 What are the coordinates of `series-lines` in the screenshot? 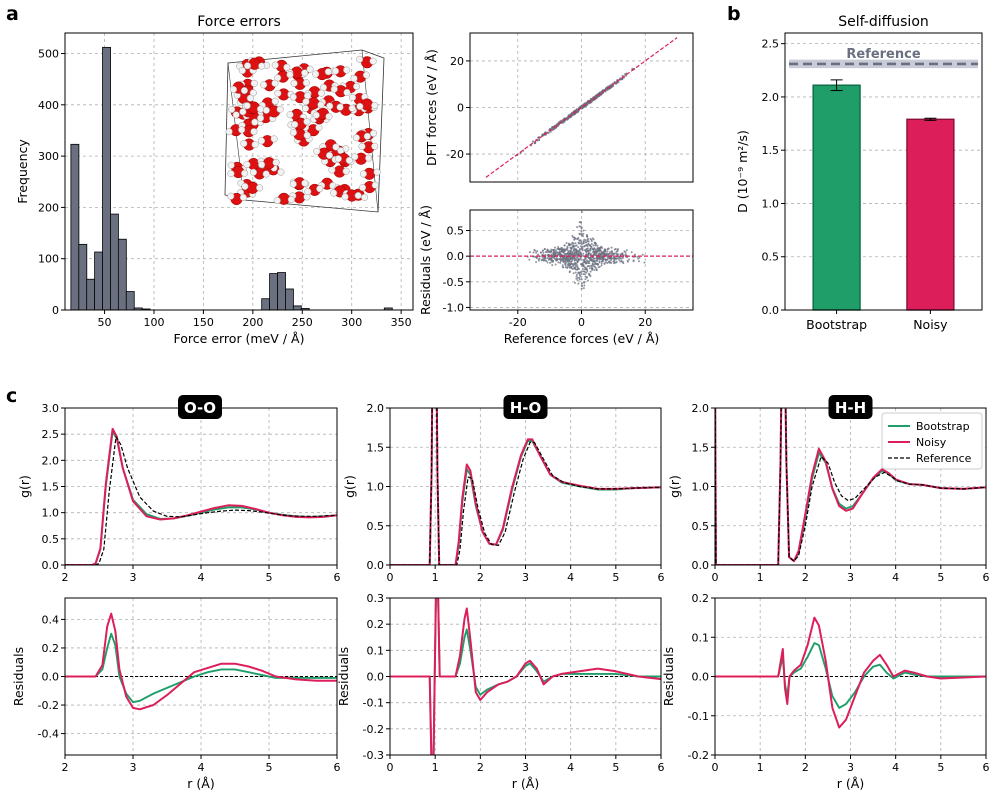 It's located at (850, 486).